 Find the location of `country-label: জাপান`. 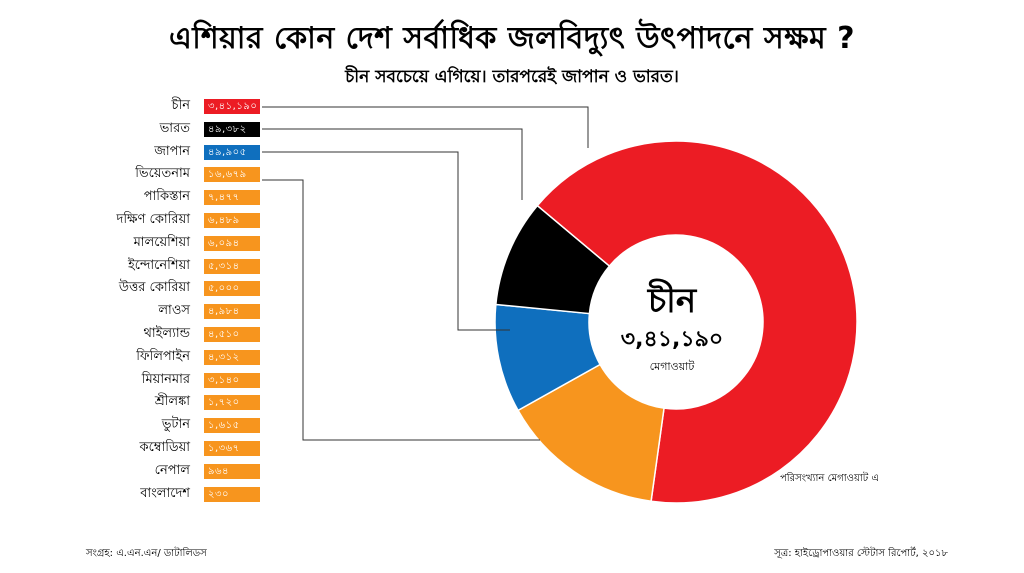

country-label: জাপান is located at coordinates (172, 151).